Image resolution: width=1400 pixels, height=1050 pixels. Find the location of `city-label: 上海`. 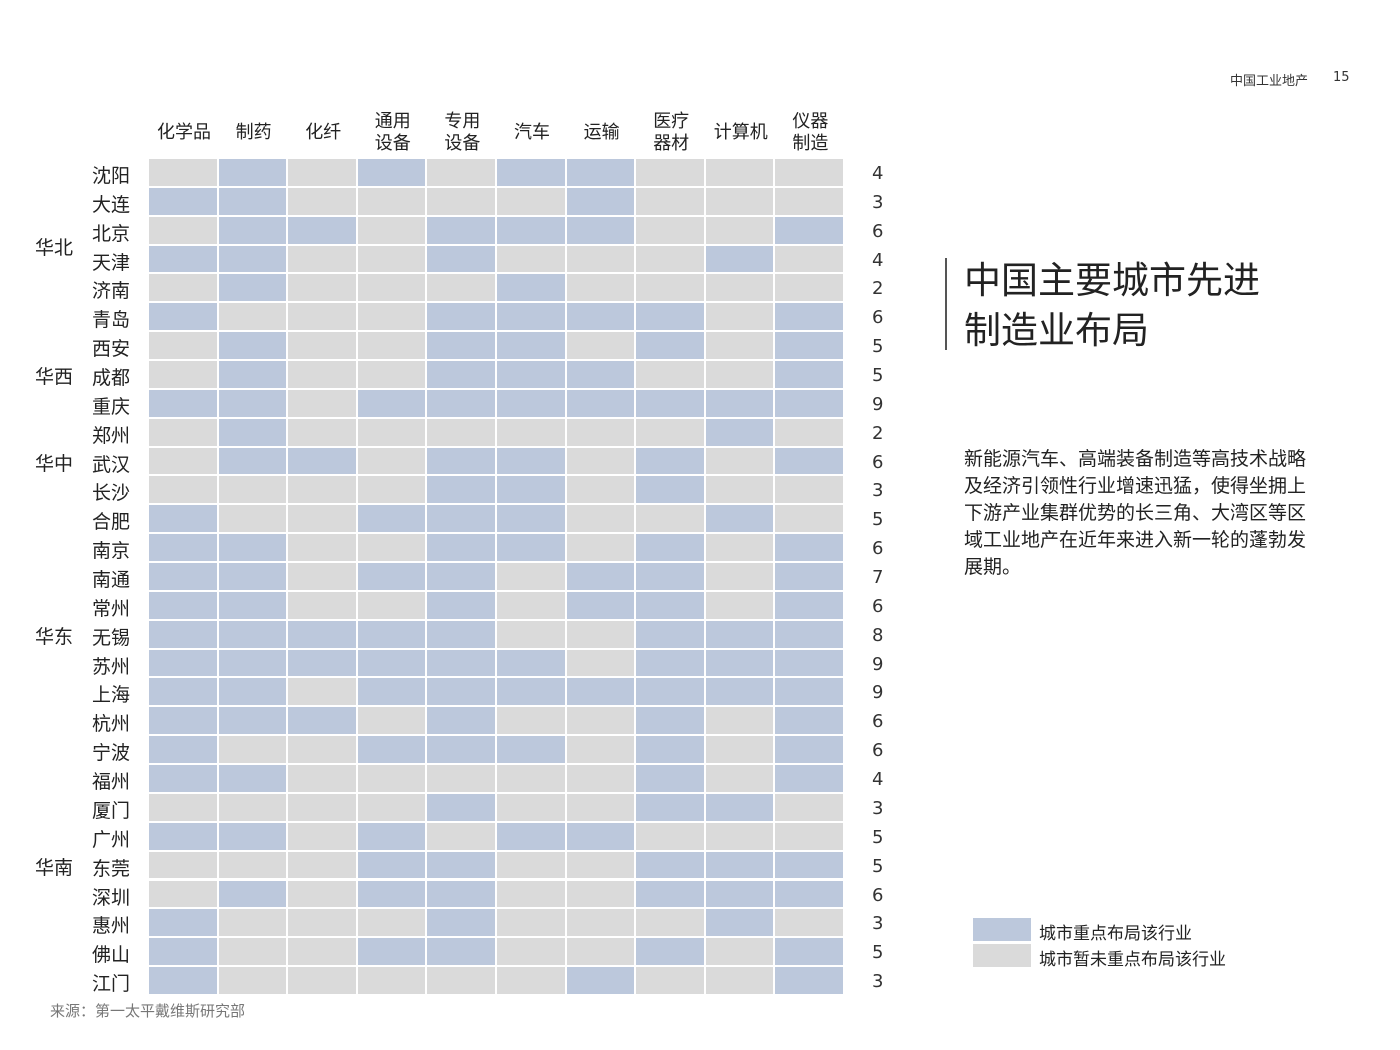

city-label: 上海 is located at coordinates (111, 695).